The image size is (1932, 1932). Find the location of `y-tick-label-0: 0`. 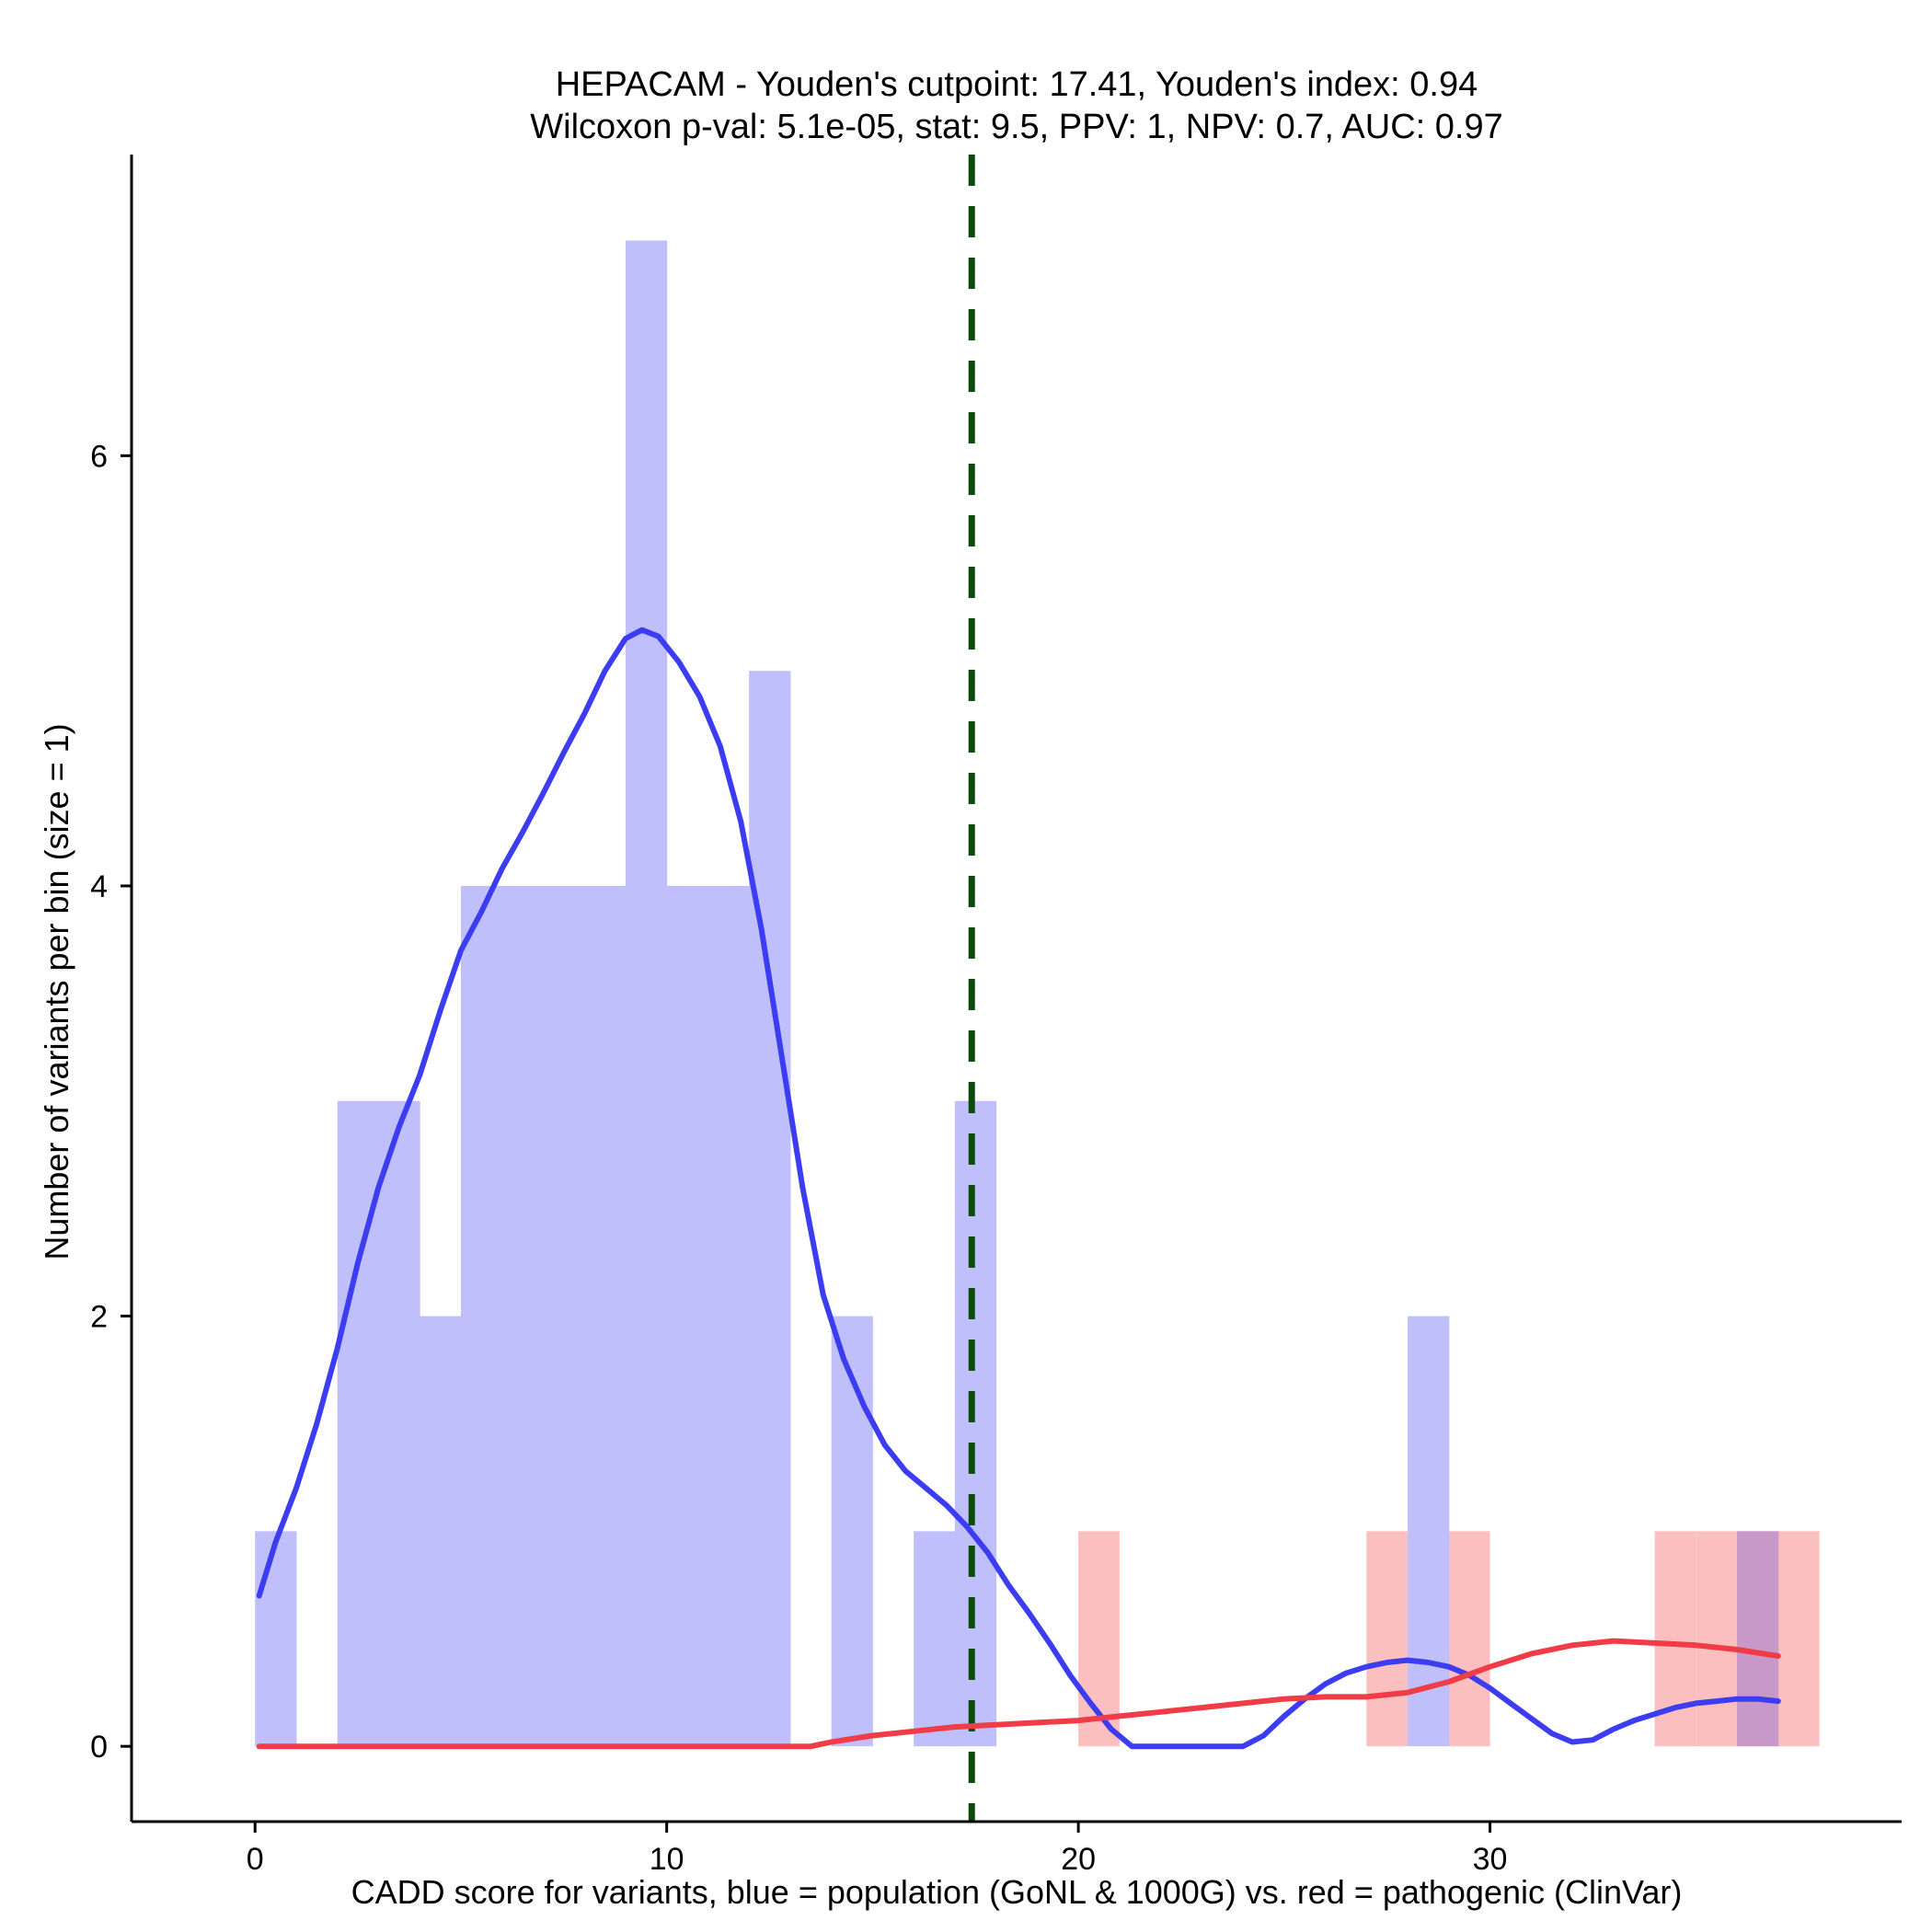

y-tick-label-0: 0 is located at coordinates (99, 1747).